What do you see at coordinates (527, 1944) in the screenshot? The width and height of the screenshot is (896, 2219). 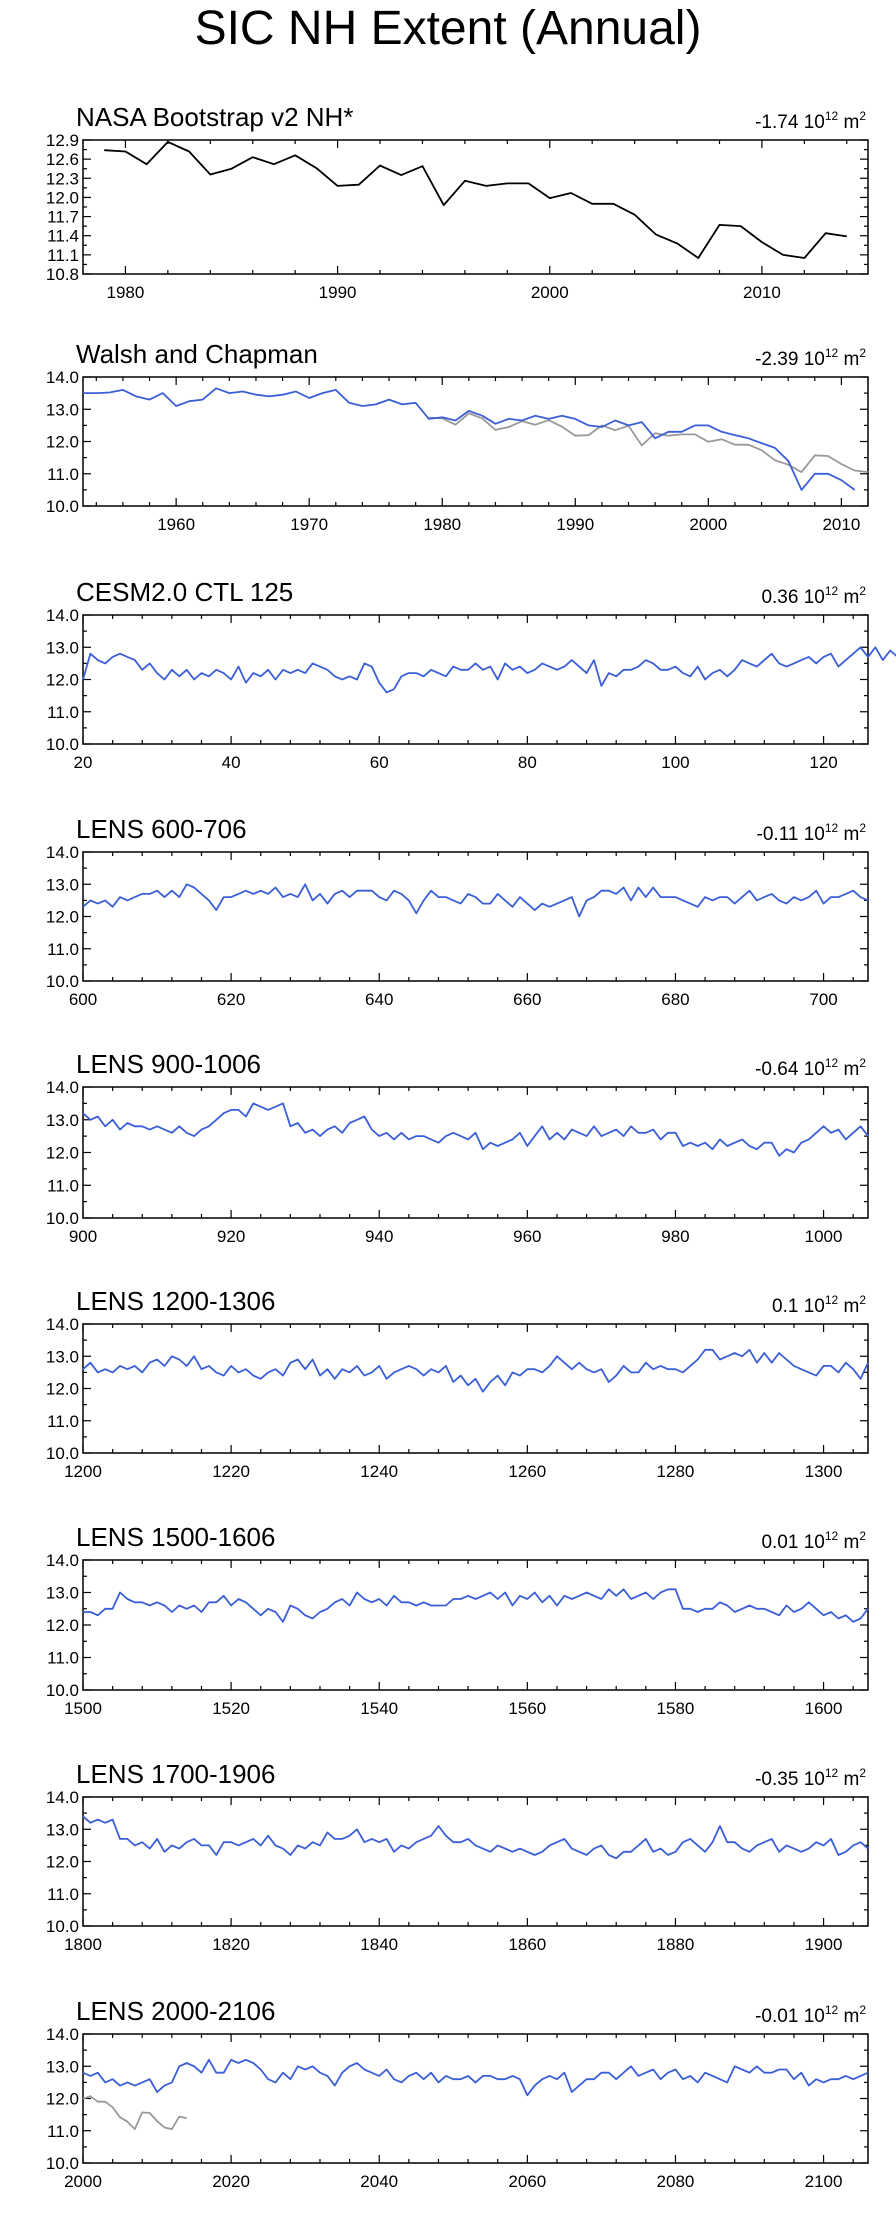 I see `x-tick-label: 1860` at bounding box center [527, 1944].